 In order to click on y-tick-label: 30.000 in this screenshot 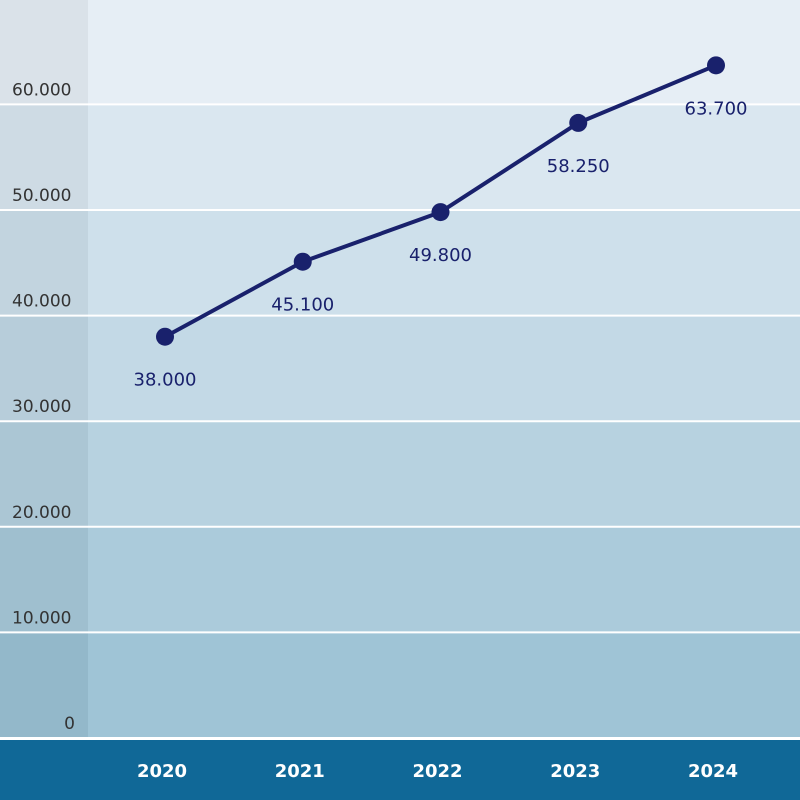, I will do `click(41, 407)`.